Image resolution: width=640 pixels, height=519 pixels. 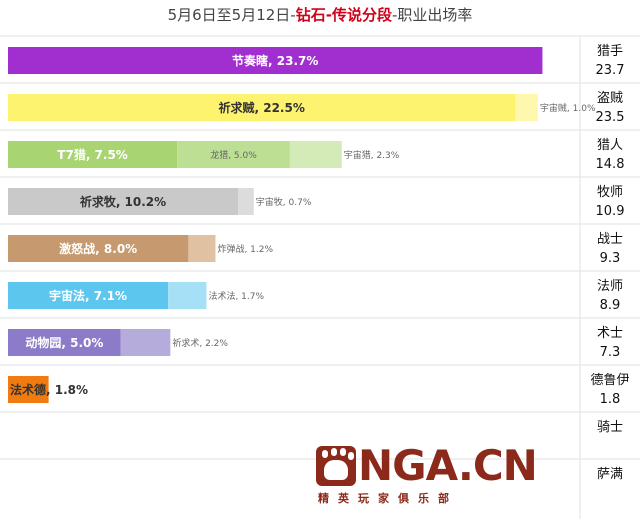 What do you see at coordinates (610, 70) in the screenshot?
I see `class-total: 23.7` at bounding box center [610, 70].